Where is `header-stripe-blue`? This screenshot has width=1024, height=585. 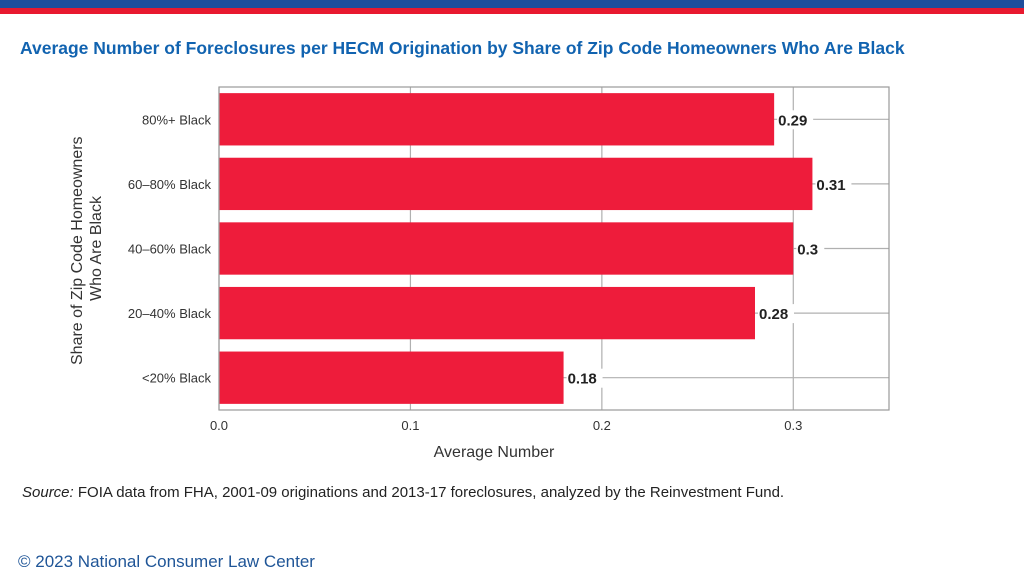
header-stripe-blue is located at coordinates (512, 4).